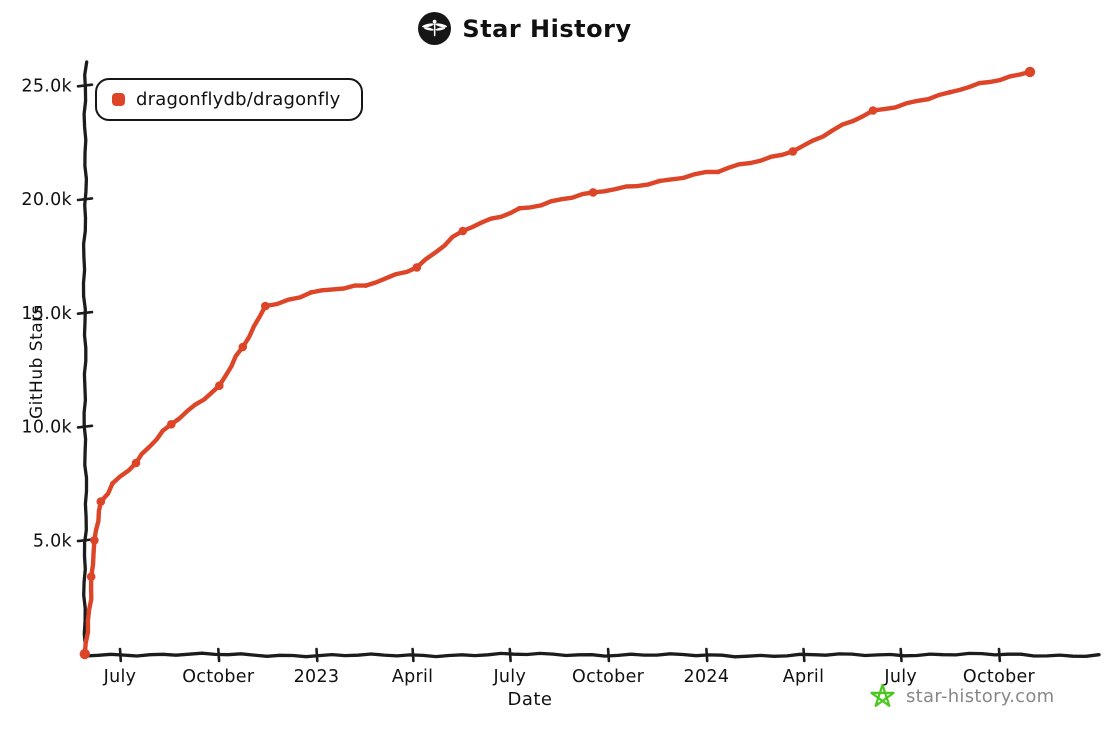  What do you see at coordinates (46, 314) in the screenshot?
I see `y-tick-label: 15.0k` at bounding box center [46, 314].